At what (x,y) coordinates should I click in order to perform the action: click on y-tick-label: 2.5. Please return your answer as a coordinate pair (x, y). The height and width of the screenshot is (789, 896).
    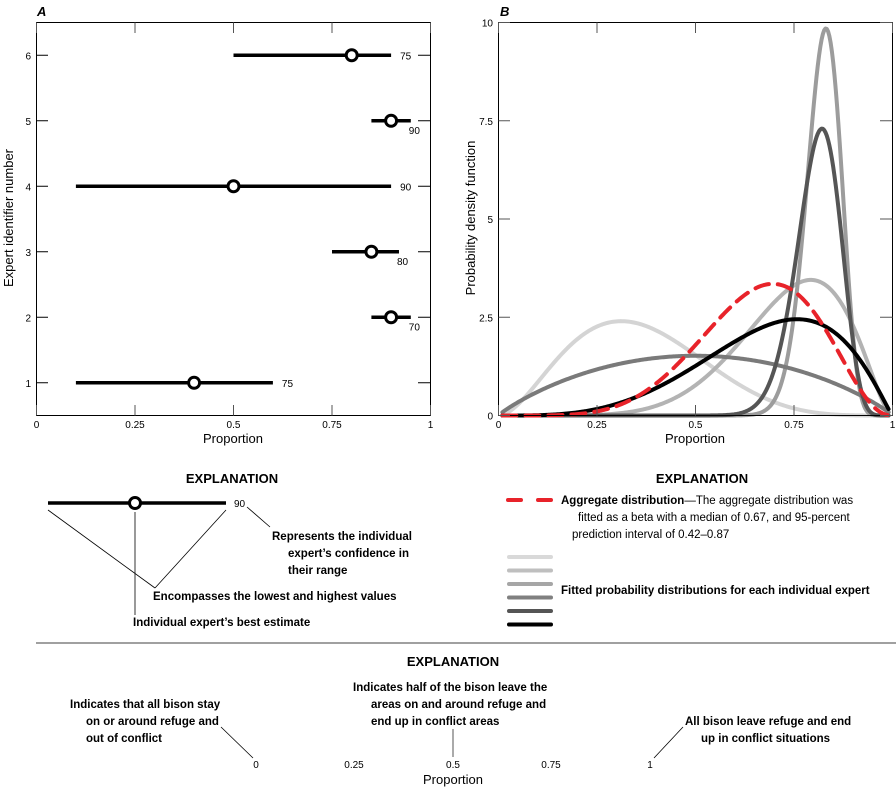
    Looking at the image, I should click on (486, 318).